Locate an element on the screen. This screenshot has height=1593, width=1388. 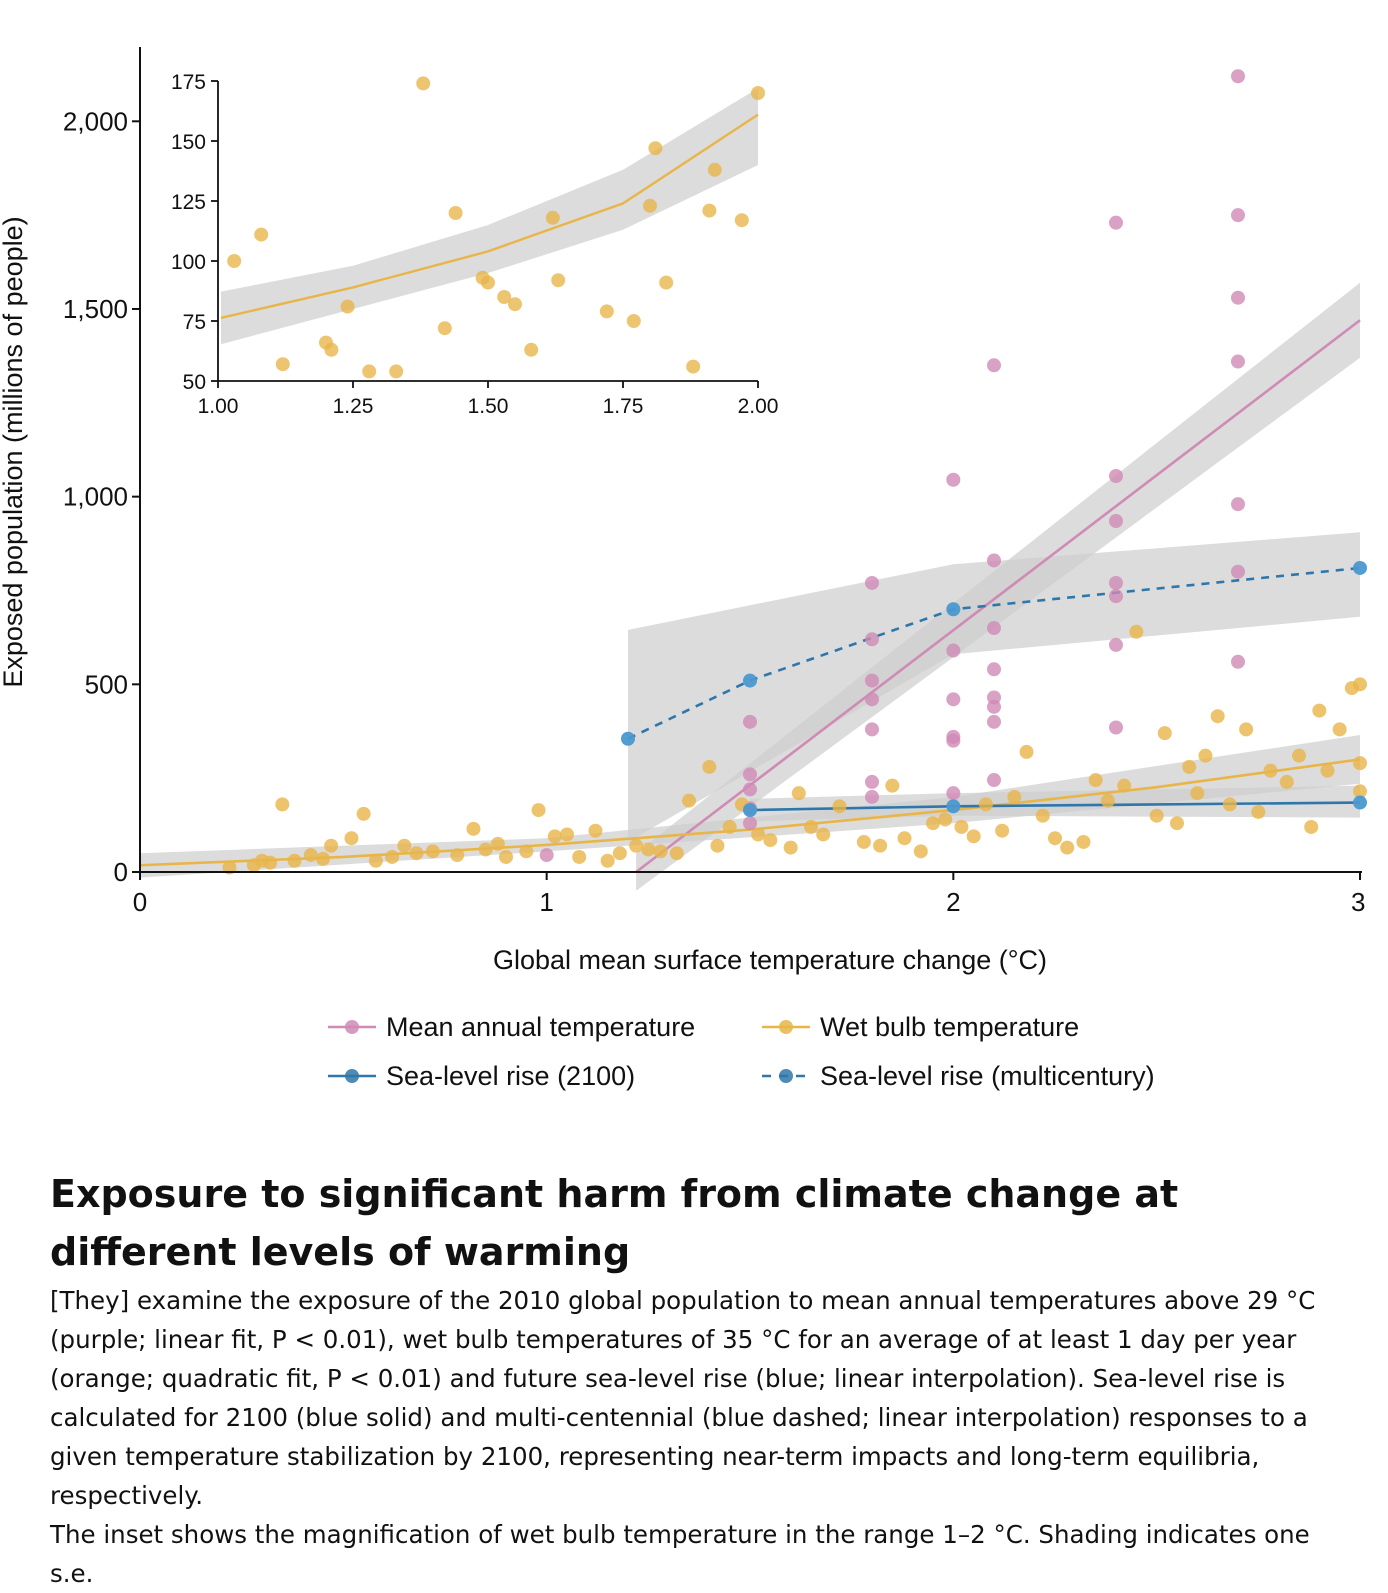
inset-data-points is located at coordinates (496, 227).